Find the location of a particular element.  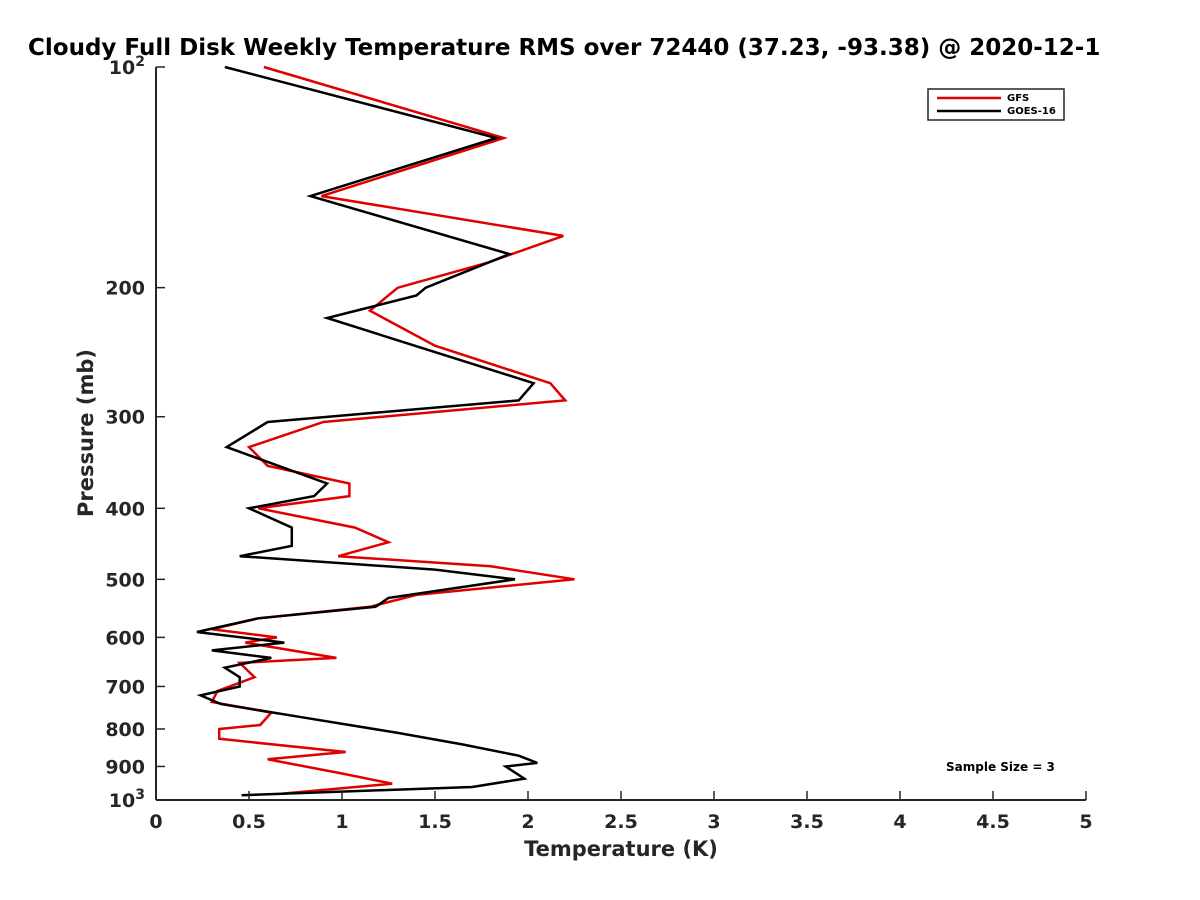

y-tick-label: 500 is located at coordinates (125, 580).